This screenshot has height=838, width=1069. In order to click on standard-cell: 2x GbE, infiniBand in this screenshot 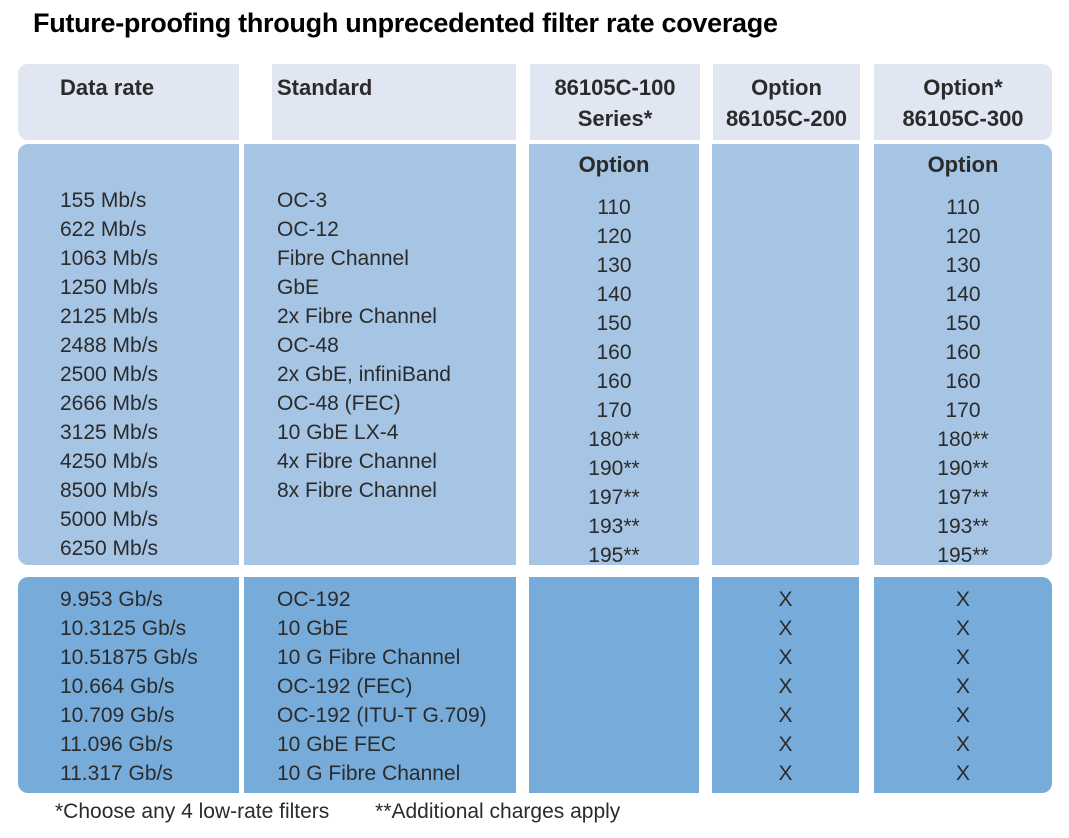, I will do `click(364, 374)`.